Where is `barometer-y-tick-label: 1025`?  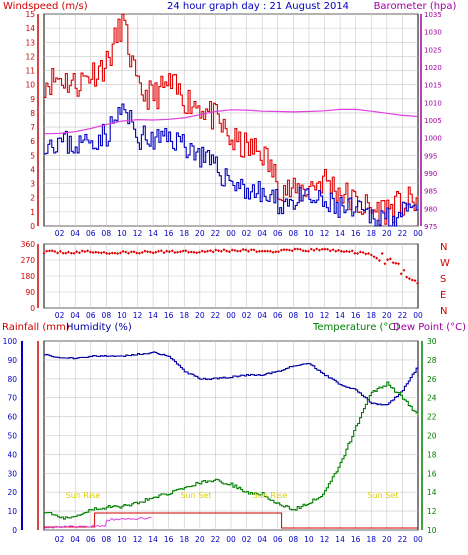 barometer-y-tick-label: 1025 is located at coordinates (433, 50).